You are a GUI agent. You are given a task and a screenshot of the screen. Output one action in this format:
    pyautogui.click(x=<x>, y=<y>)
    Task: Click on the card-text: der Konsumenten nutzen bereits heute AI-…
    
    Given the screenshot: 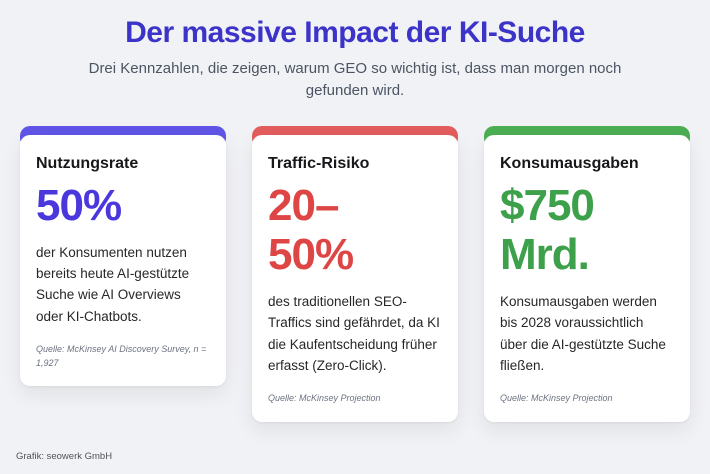 What is the action you would take?
    pyautogui.click(x=113, y=284)
    